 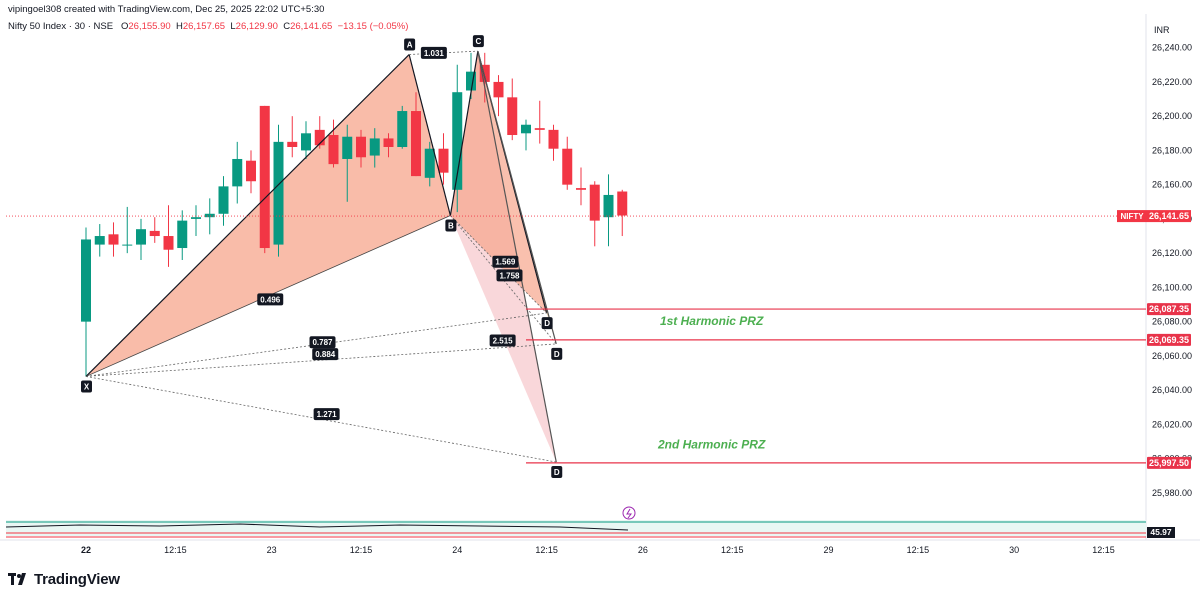 I want to click on prz-price-label: 25,997.50, so click(x=1169, y=463).